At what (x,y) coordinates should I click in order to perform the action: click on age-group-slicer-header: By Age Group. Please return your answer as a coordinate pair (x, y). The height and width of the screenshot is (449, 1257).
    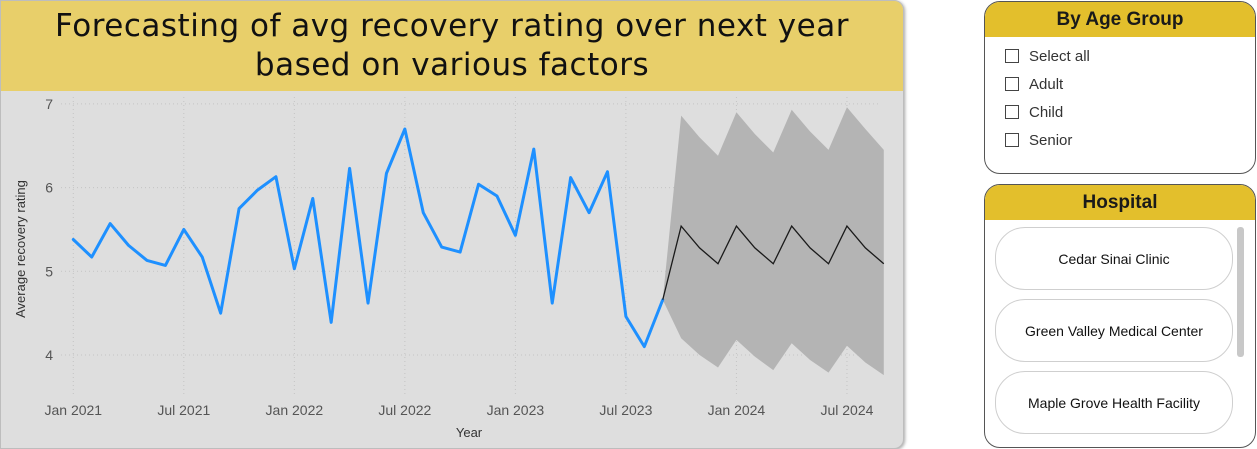
    Looking at the image, I should click on (1120, 19).